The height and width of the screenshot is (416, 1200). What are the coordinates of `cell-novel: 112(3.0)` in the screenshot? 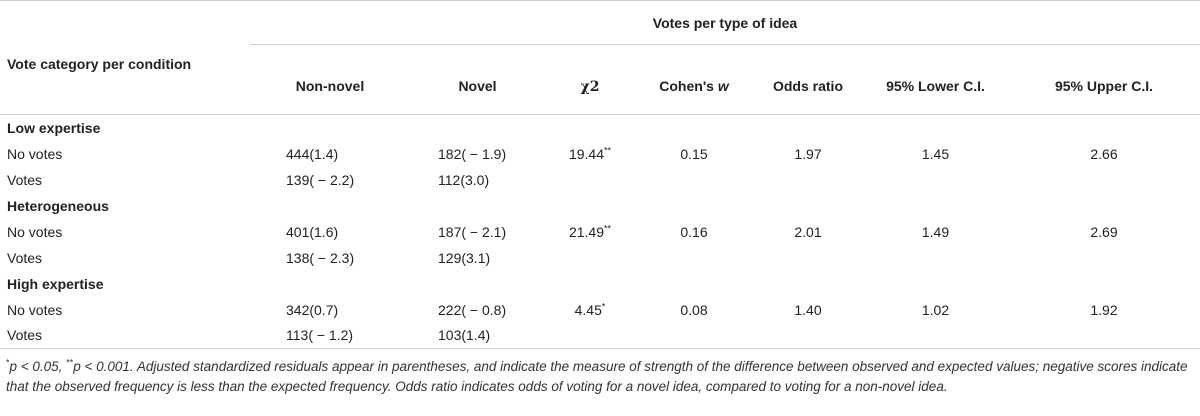 It's located at (464, 179).